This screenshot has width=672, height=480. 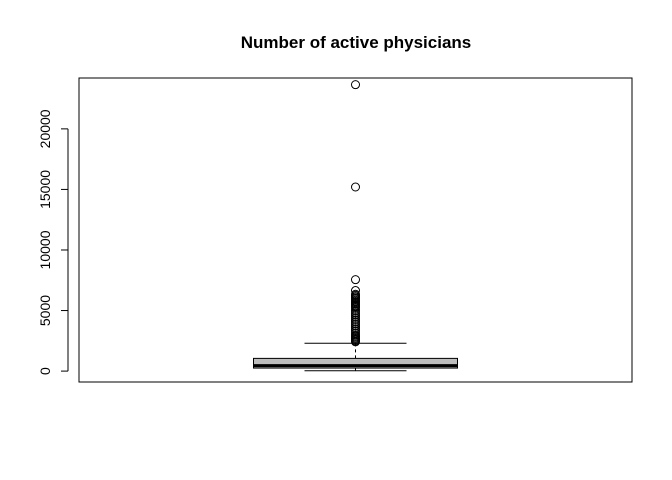 What do you see at coordinates (45, 189) in the screenshot?
I see `y-tick-label: 15000` at bounding box center [45, 189].